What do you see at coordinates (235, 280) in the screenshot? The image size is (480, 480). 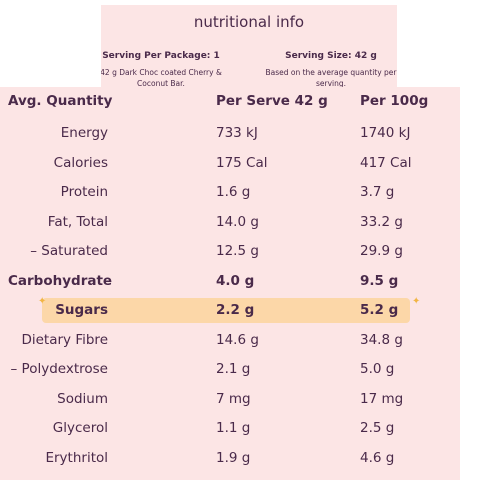 I see `cell-value: 4.0 g` at bounding box center [235, 280].